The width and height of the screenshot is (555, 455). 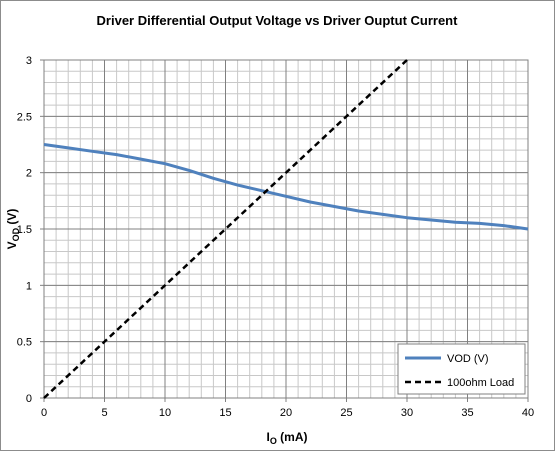 I want to click on x-tick-label: 0, so click(x=44, y=413).